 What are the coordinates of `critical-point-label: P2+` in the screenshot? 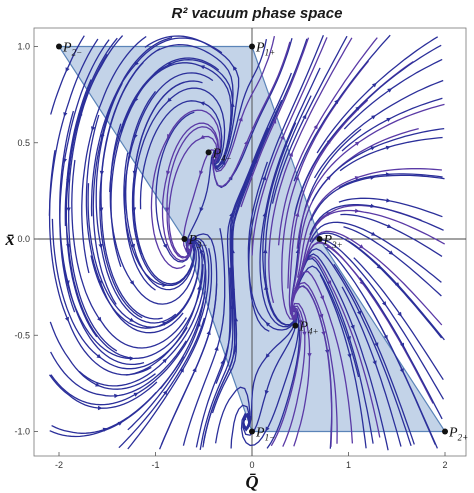 It's located at (458, 434).